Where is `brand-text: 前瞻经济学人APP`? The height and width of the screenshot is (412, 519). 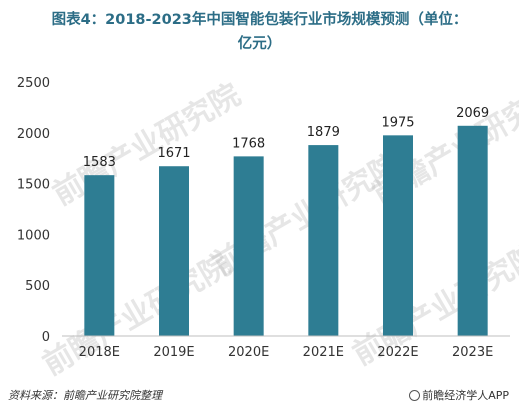
brand-text: 前瞻经济学人APP is located at coordinates (465, 395).